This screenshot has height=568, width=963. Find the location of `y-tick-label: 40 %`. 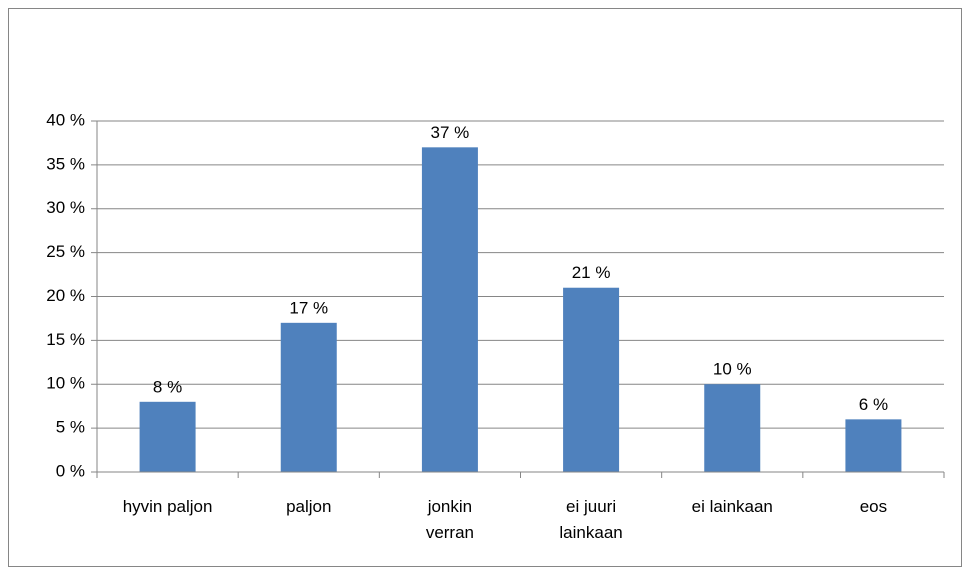

y-tick-label: 40 % is located at coordinates (65, 119).